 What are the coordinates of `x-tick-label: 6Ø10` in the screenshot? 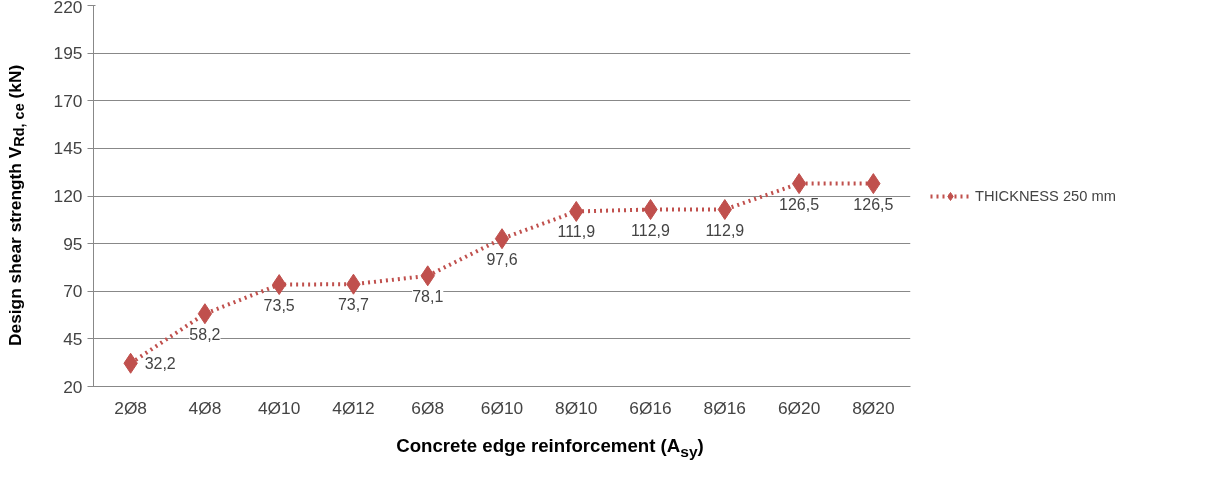 It's located at (502, 407).